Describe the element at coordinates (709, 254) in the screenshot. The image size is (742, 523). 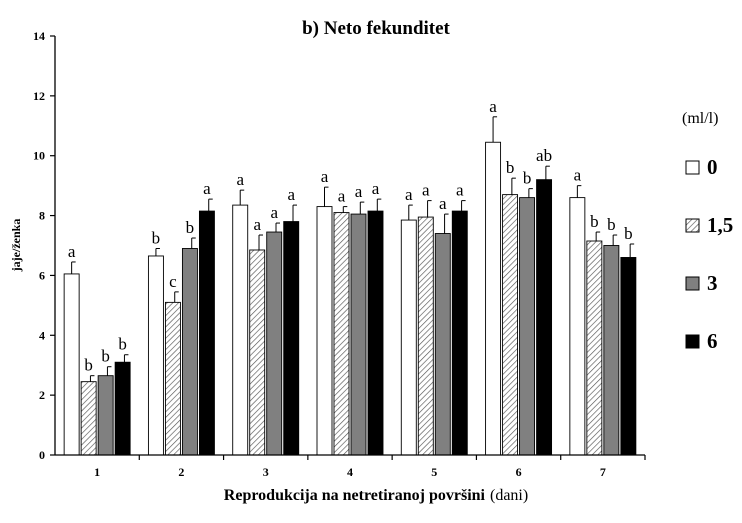
I see `legend: 0 1,5 3 6` at that location.